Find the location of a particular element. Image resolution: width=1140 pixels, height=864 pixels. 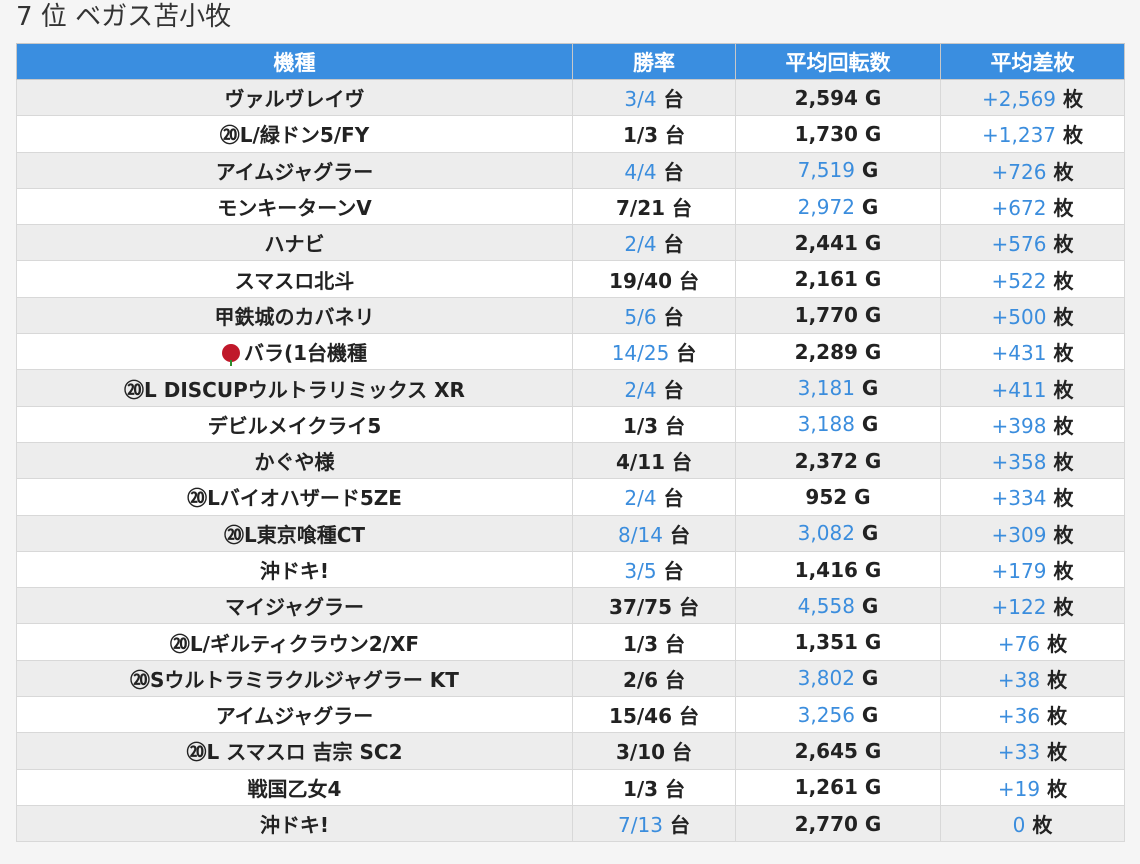

model-cell: ⑳L DISCUPウルトラリミックス XR is located at coordinates (294, 388).